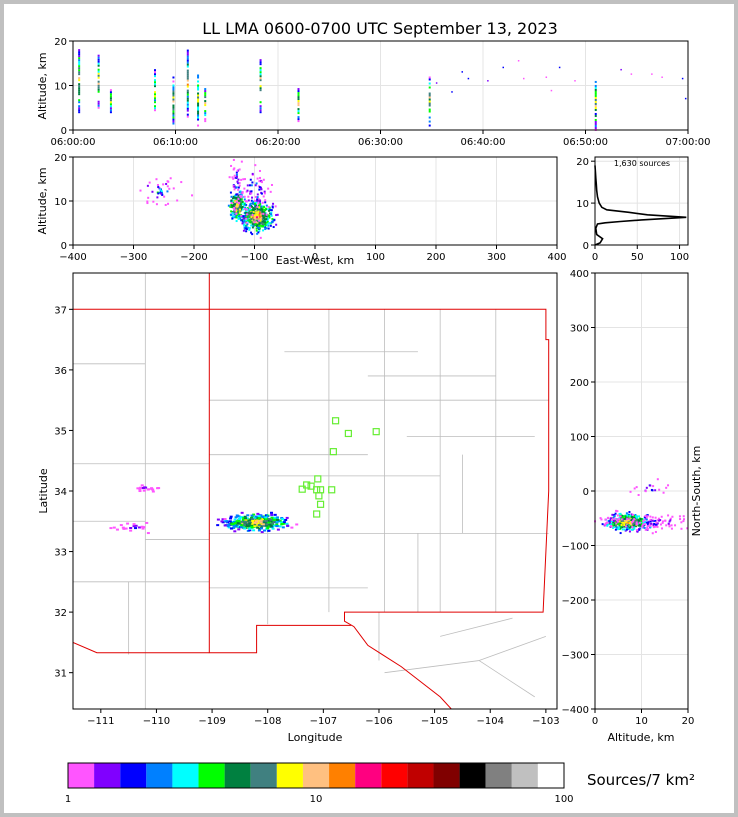  Describe the element at coordinates (579, 383) in the screenshot. I see `y-tick-label: 200` at that location.